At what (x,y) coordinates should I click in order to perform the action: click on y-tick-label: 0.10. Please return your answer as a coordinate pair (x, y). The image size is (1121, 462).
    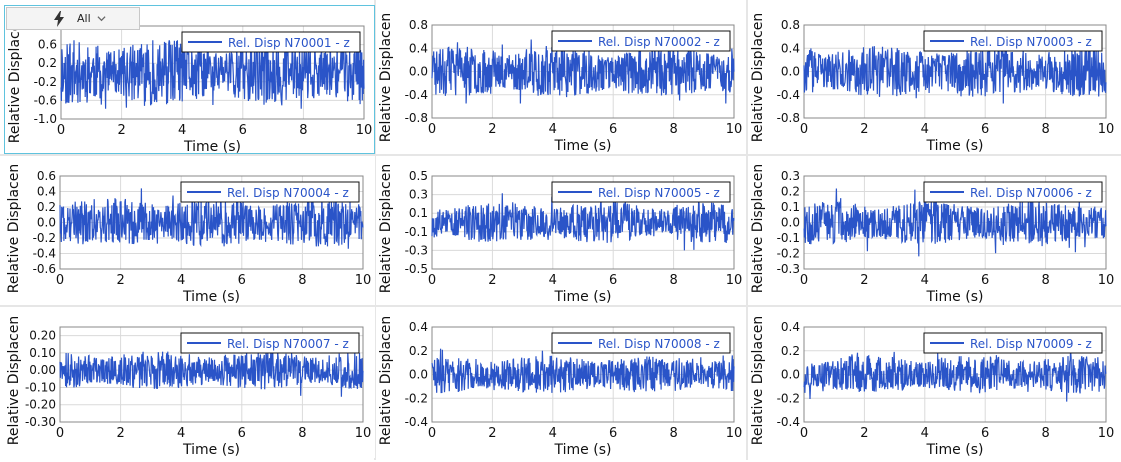
    Looking at the image, I should click on (42, 353).